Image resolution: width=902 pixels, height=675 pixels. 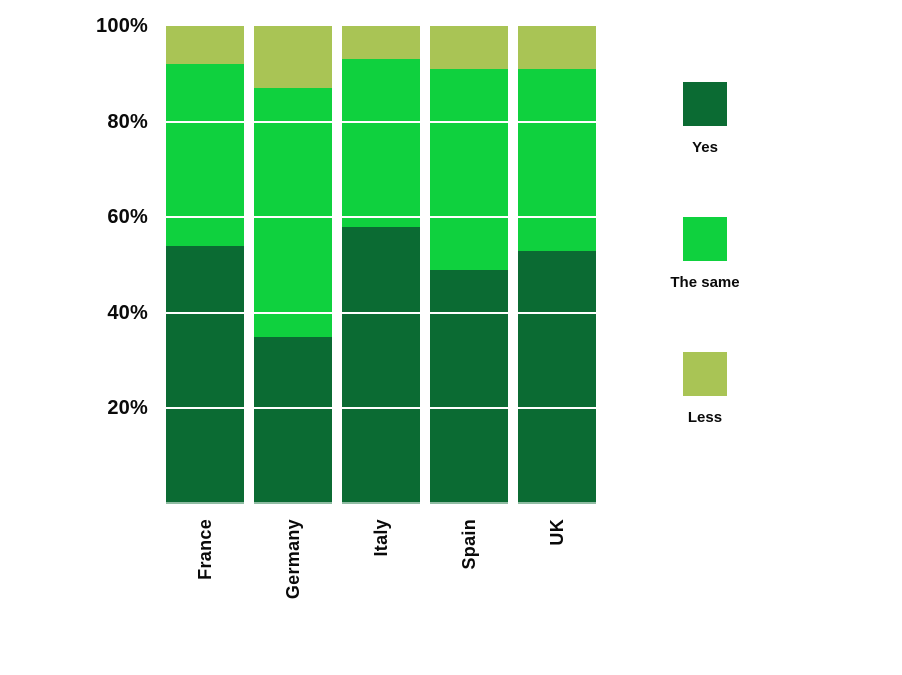 What do you see at coordinates (205, 584) in the screenshot?
I see `x-axis-label-france: France` at bounding box center [205, 584].